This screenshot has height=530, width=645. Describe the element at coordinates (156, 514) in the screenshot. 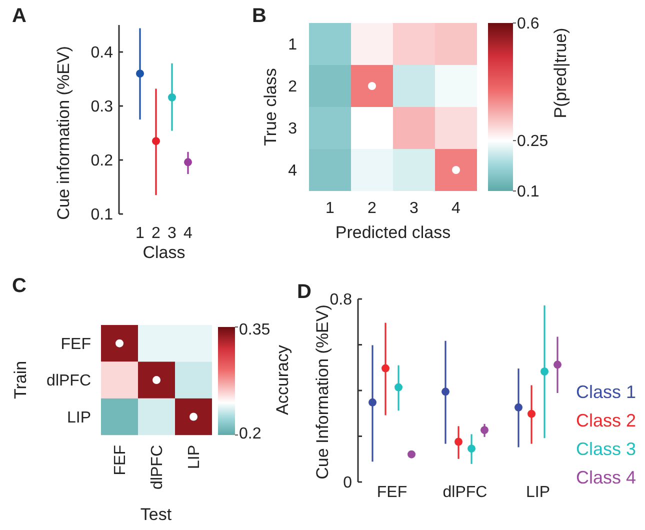

I see `x-axis-title: Test` at that location.